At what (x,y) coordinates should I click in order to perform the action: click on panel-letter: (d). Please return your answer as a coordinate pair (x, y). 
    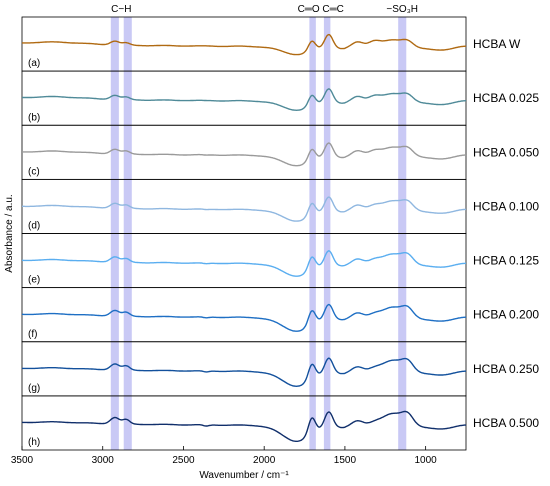
    Looking at the image, I should click on (34, 226).